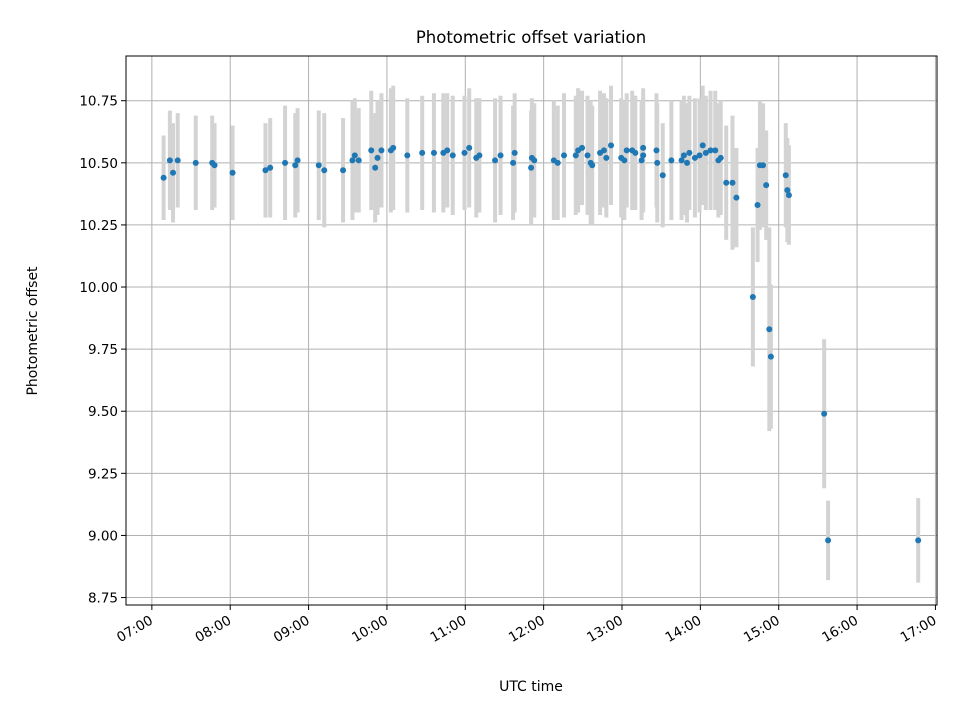  What do you see at coordinates (98, 288) in the screenshot?
I see `y-tick-label: 10.00` at bounding box center [98, 288].